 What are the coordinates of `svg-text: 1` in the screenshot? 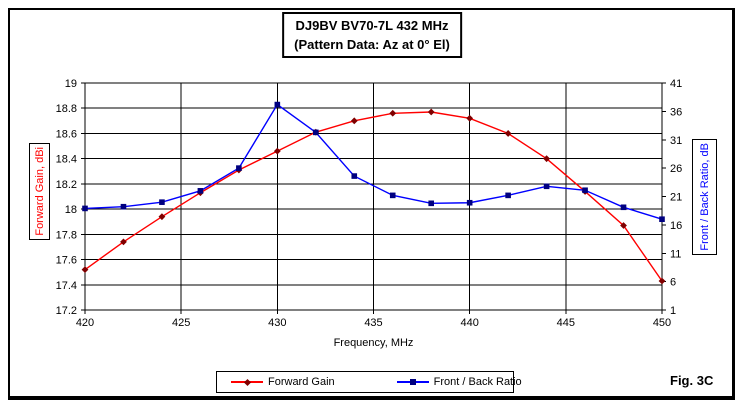 It's located at (673, 311).